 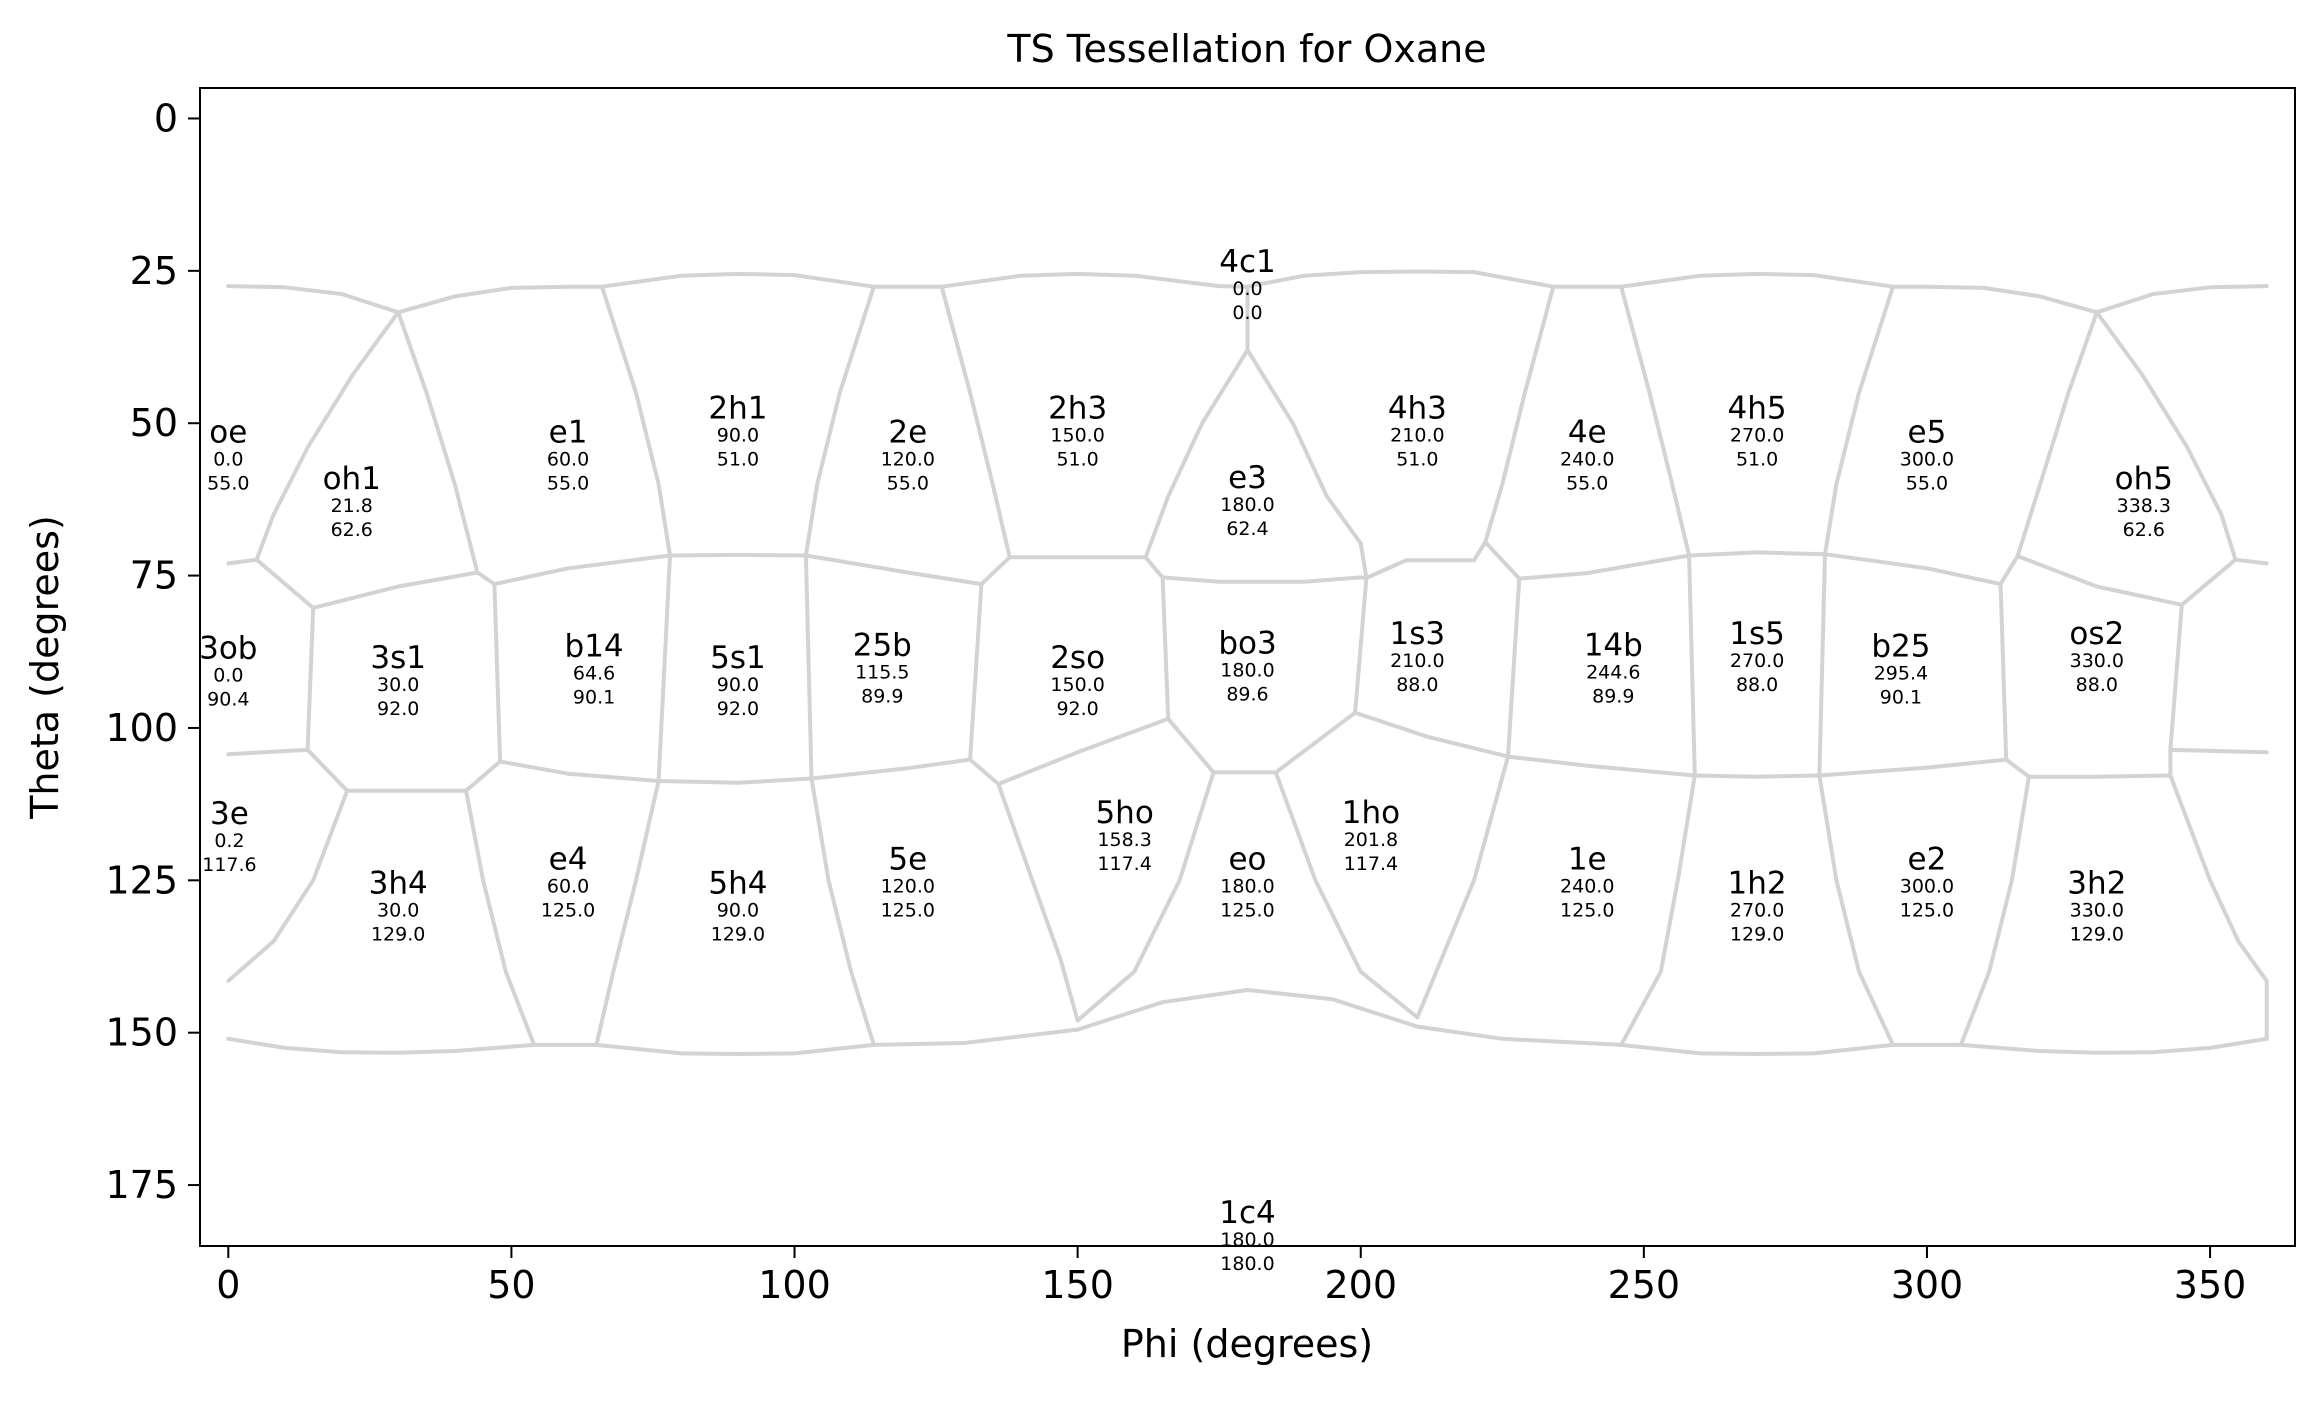 What do you see at coordinates (154, 271) in the screenshot?
I see `y-tick-label: 25` at bounding box center [154, 271].